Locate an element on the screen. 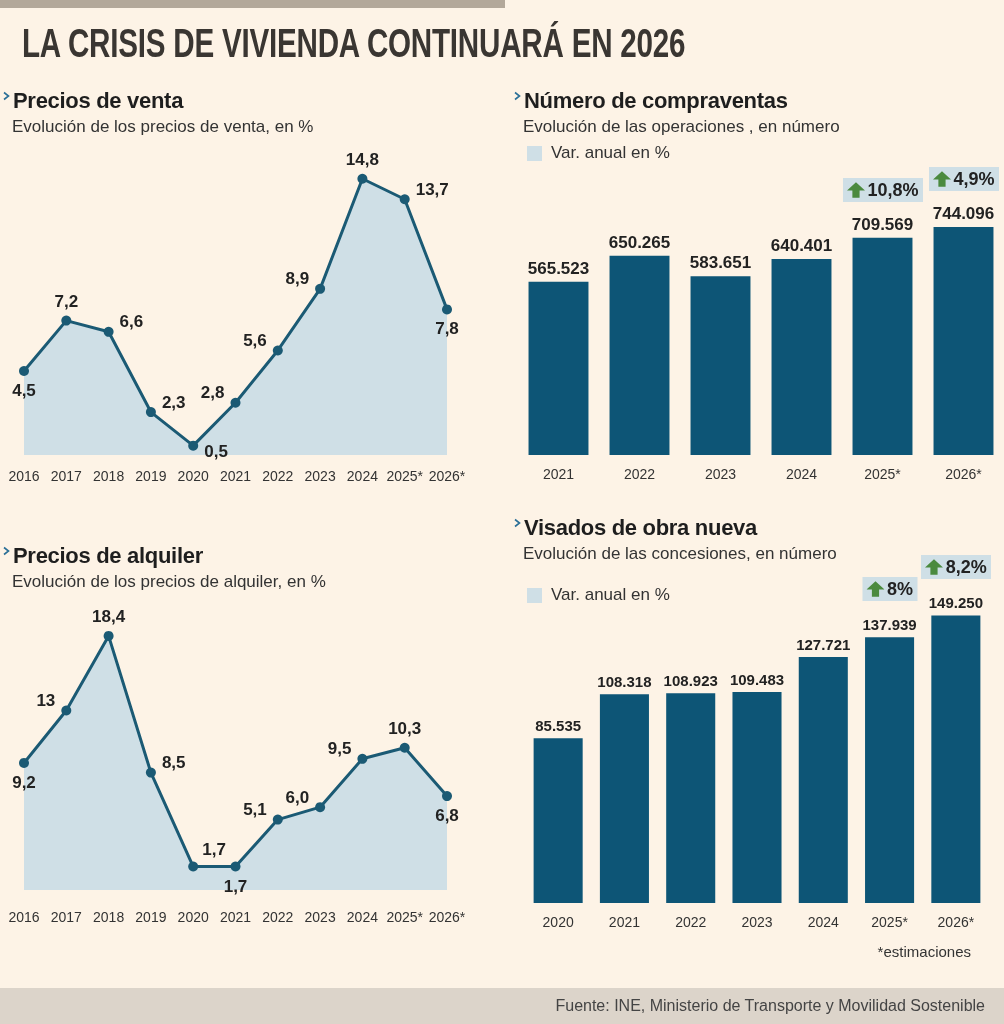 The image size is (1004, 1024). data-label: 8,9 is located at coordinates (297, 279).